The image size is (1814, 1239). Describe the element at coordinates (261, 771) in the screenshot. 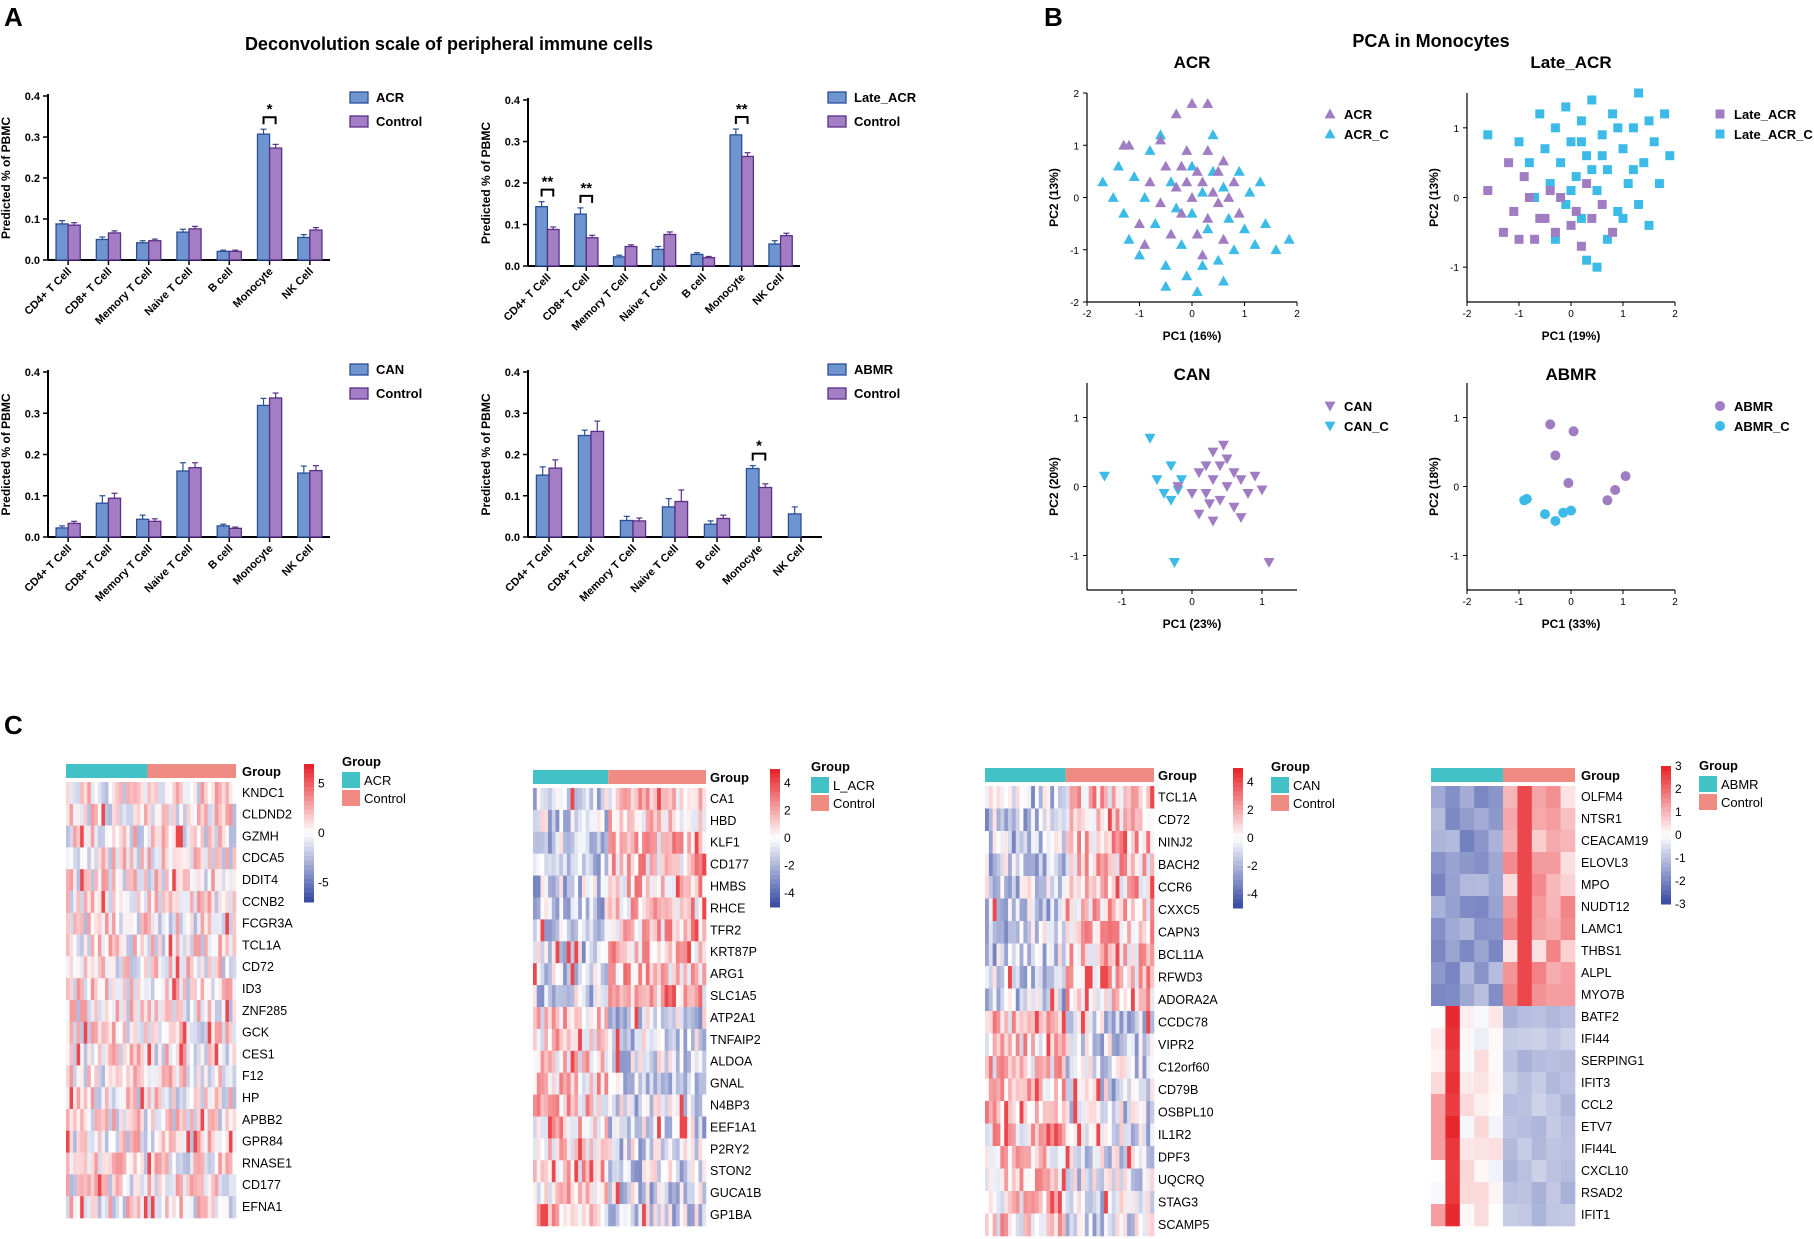

I see `group-column-label: Group` at that location.